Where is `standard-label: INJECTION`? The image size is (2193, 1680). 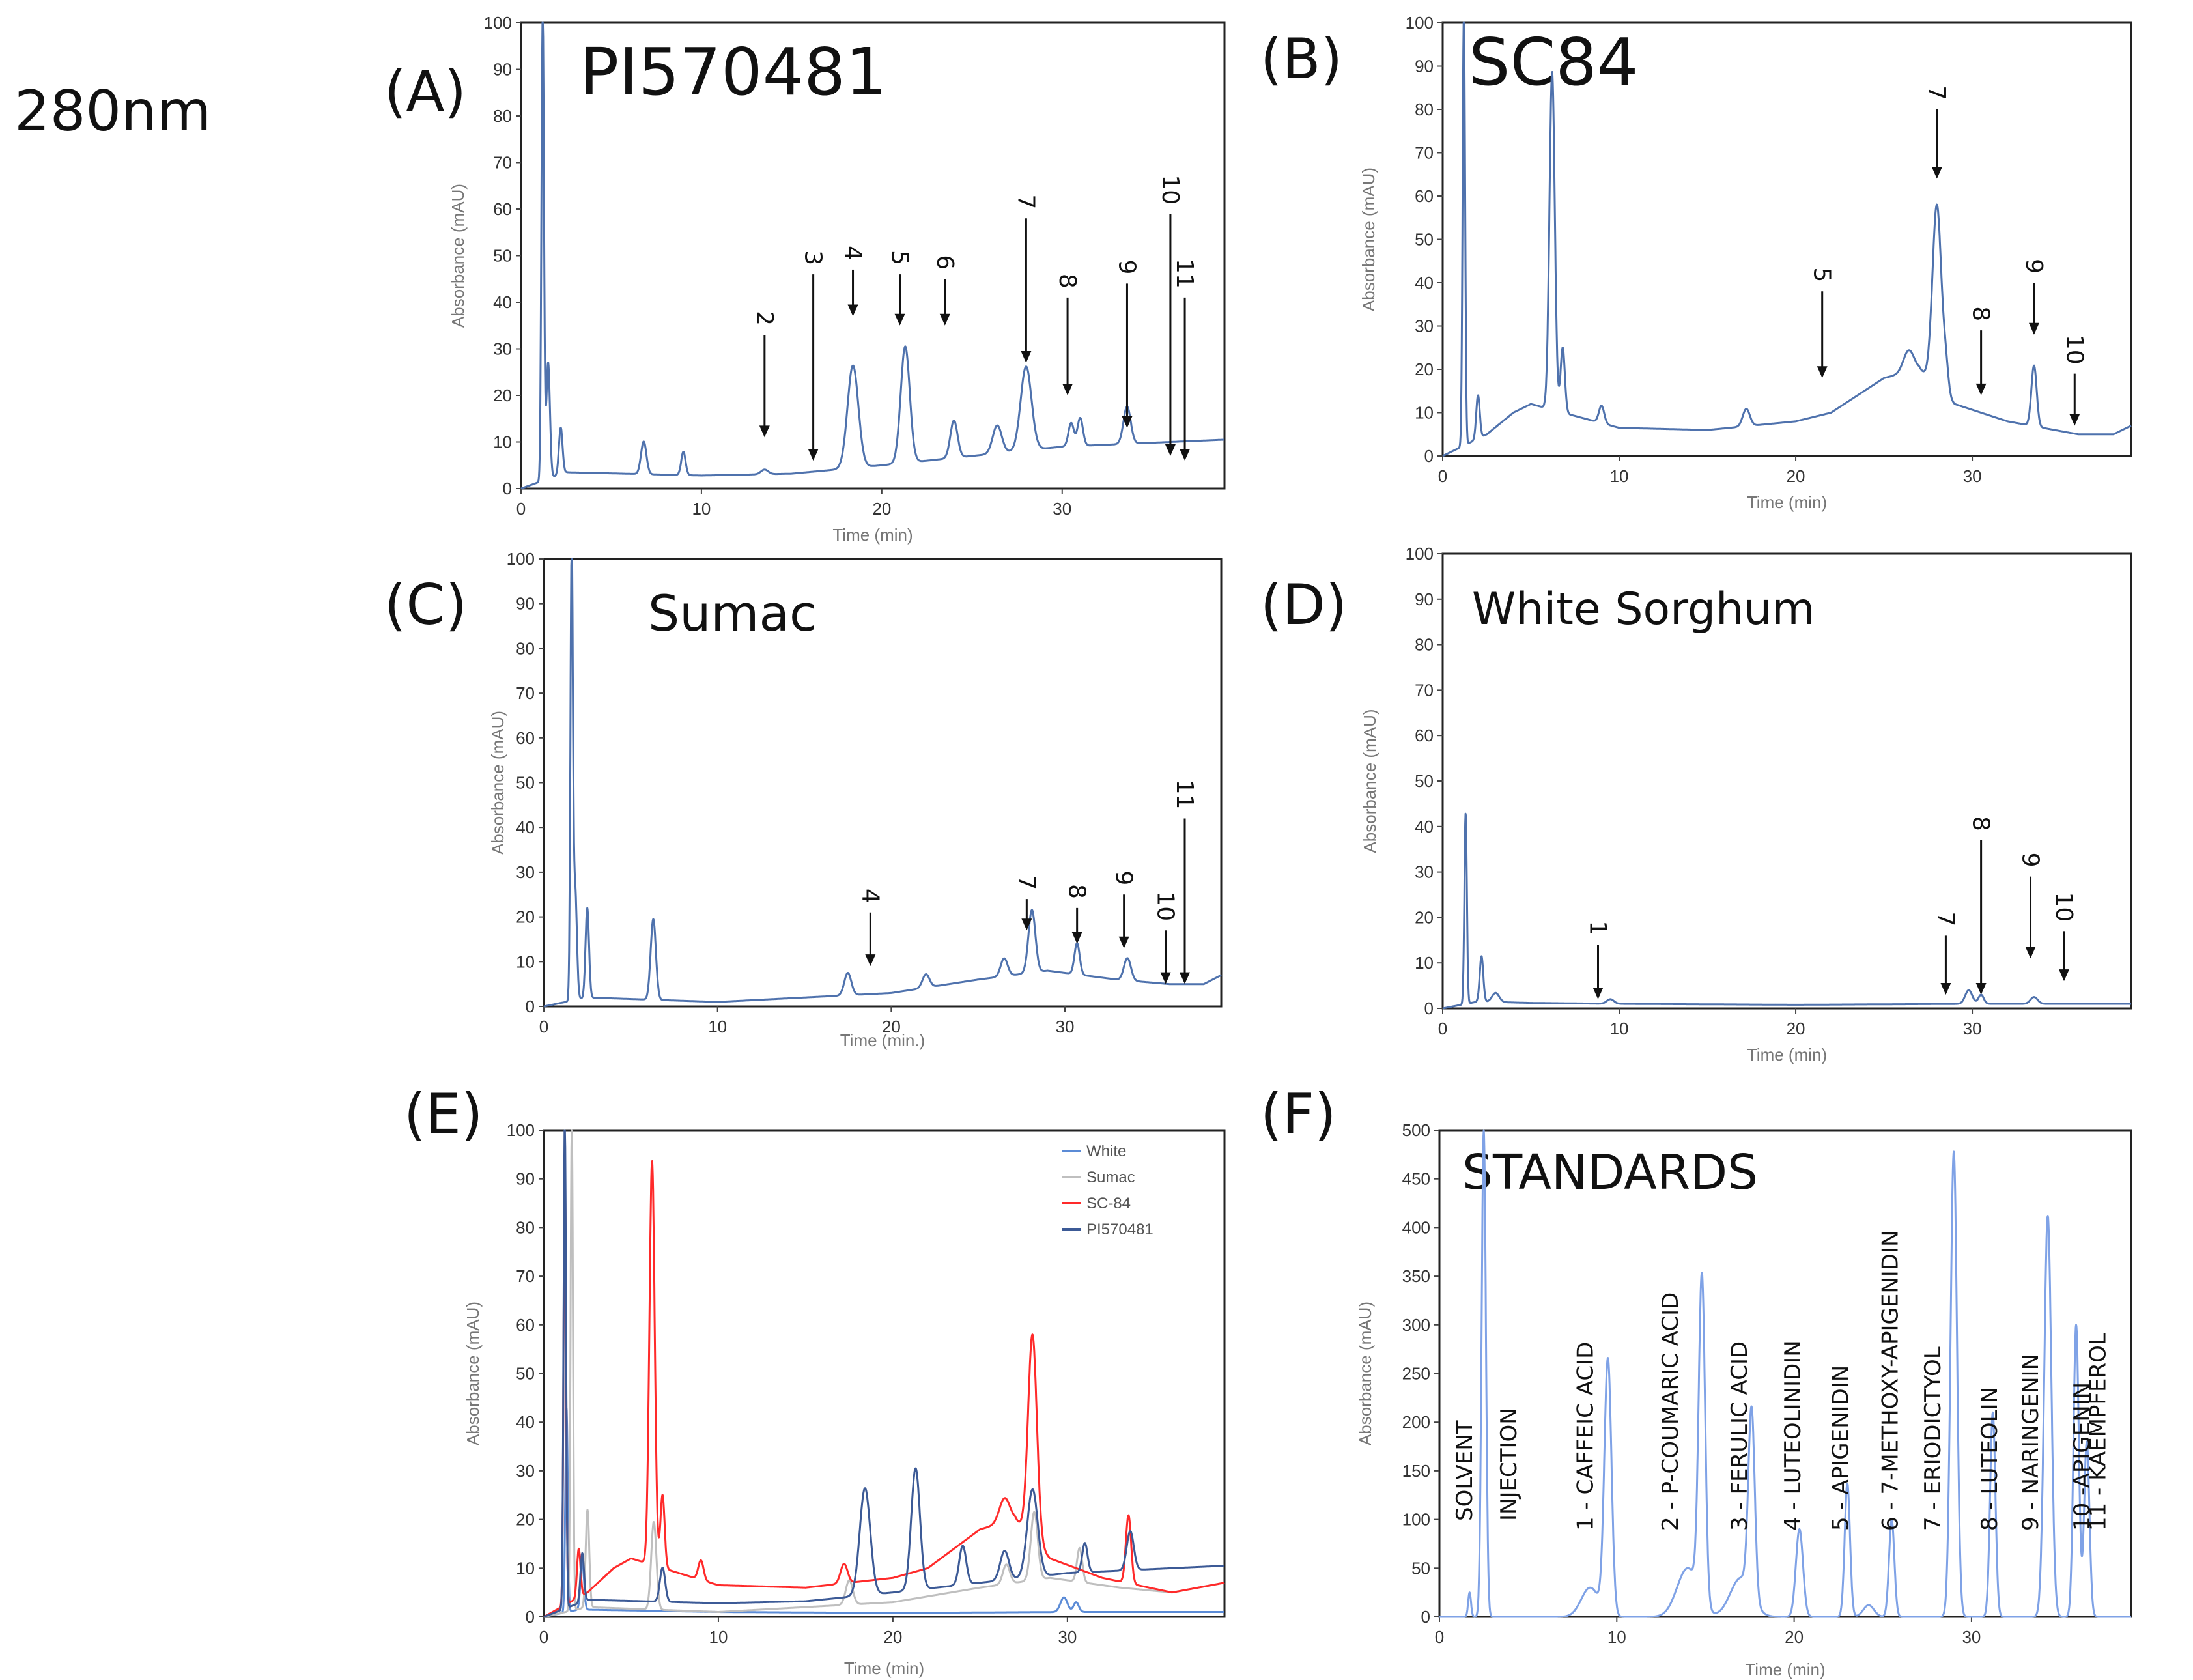
standard-label: INJECTION is located at coordinates (1509, 1464).